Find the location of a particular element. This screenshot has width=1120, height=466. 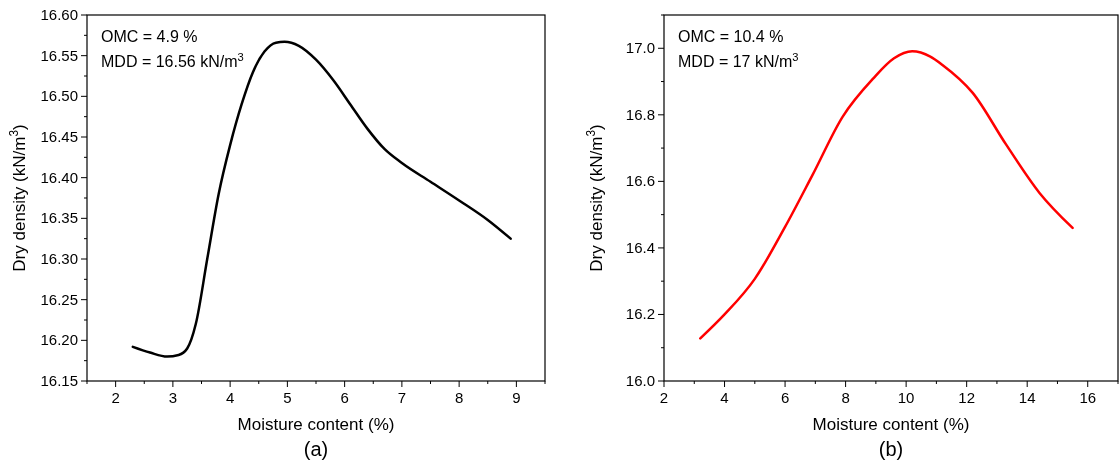

annotation: OMC = 4.9 % is located at coordinates (149, 36).